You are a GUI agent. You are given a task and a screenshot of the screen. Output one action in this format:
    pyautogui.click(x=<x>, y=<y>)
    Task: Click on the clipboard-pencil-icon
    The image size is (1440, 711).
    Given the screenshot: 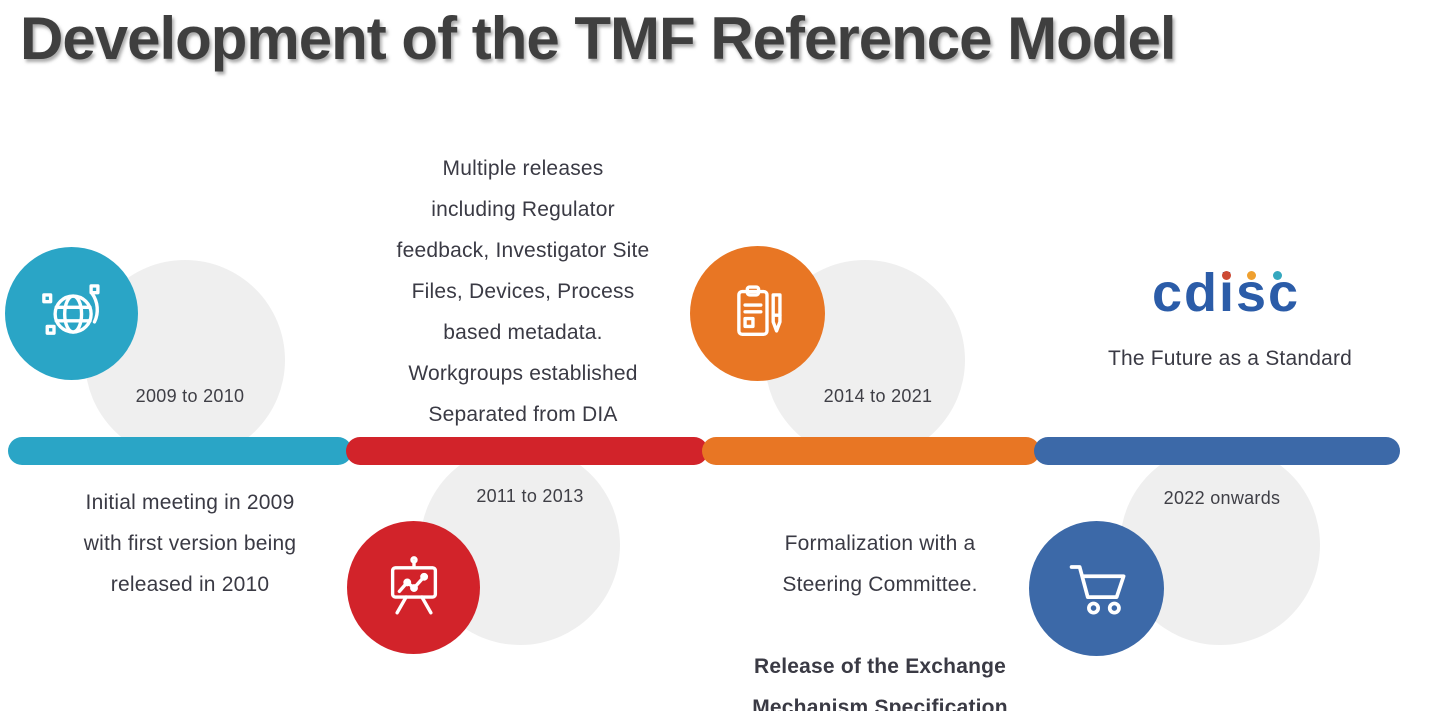 What is the action you would take?
    pyautogui.click(x=758, y=314)
    